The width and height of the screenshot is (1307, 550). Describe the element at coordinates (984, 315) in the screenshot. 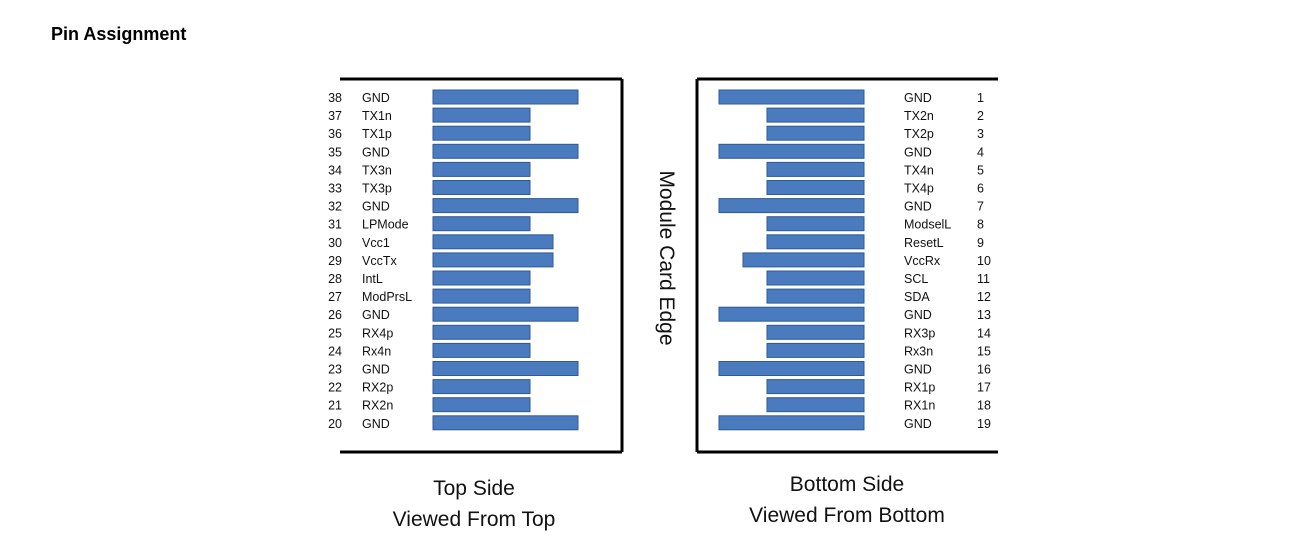

I see `pin-number-13: 13` at that location.